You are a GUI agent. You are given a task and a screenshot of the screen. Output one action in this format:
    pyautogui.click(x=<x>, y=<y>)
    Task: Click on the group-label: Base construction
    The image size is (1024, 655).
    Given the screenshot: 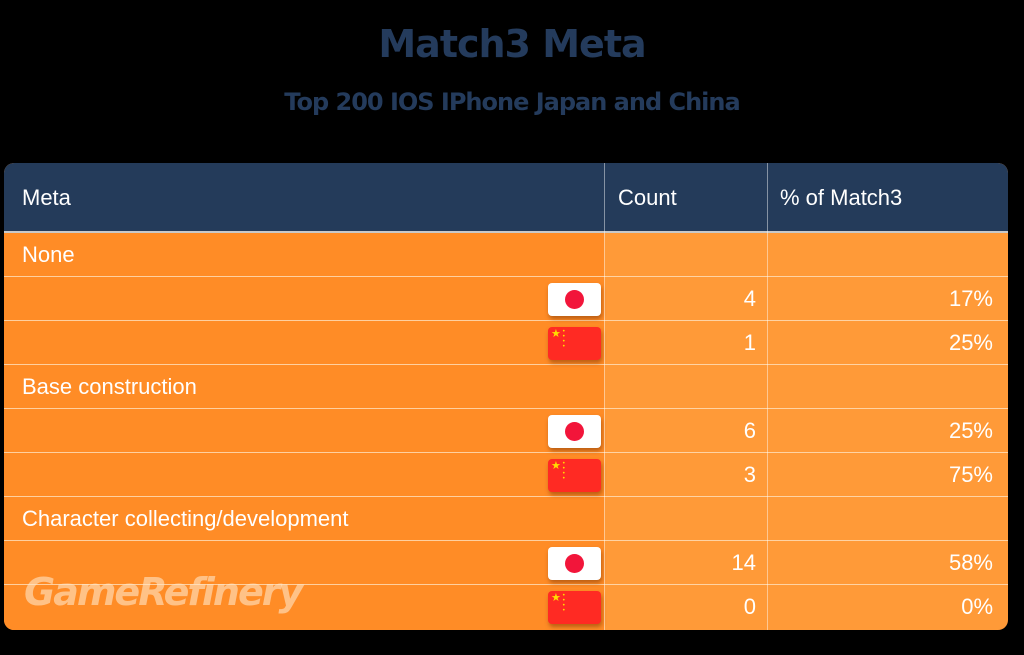 What is the action you would take?
    pyautogui.click(x=109, y=386)
    